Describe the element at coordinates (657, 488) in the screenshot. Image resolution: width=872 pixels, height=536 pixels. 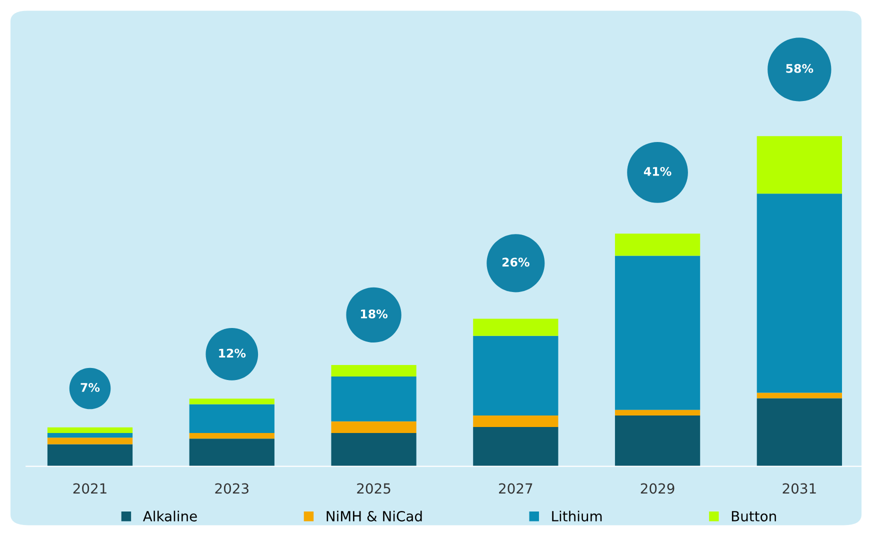
I see `x-tick-label: 2029` at that location.